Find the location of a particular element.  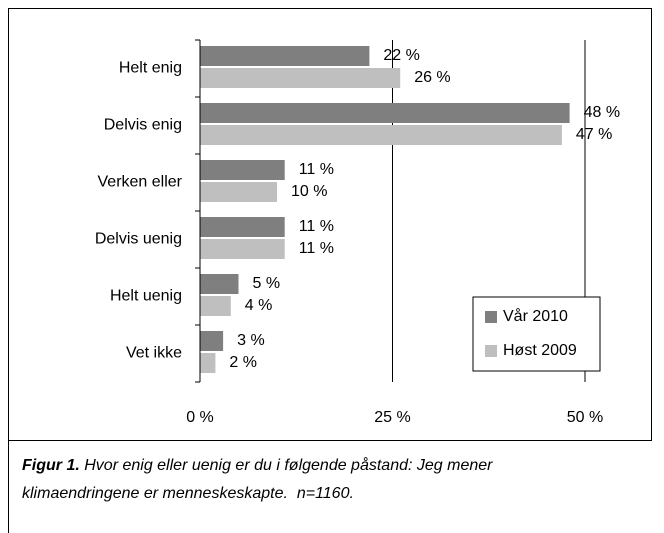

y-tick-label: Verken eller is located at coordinates (140, 182).